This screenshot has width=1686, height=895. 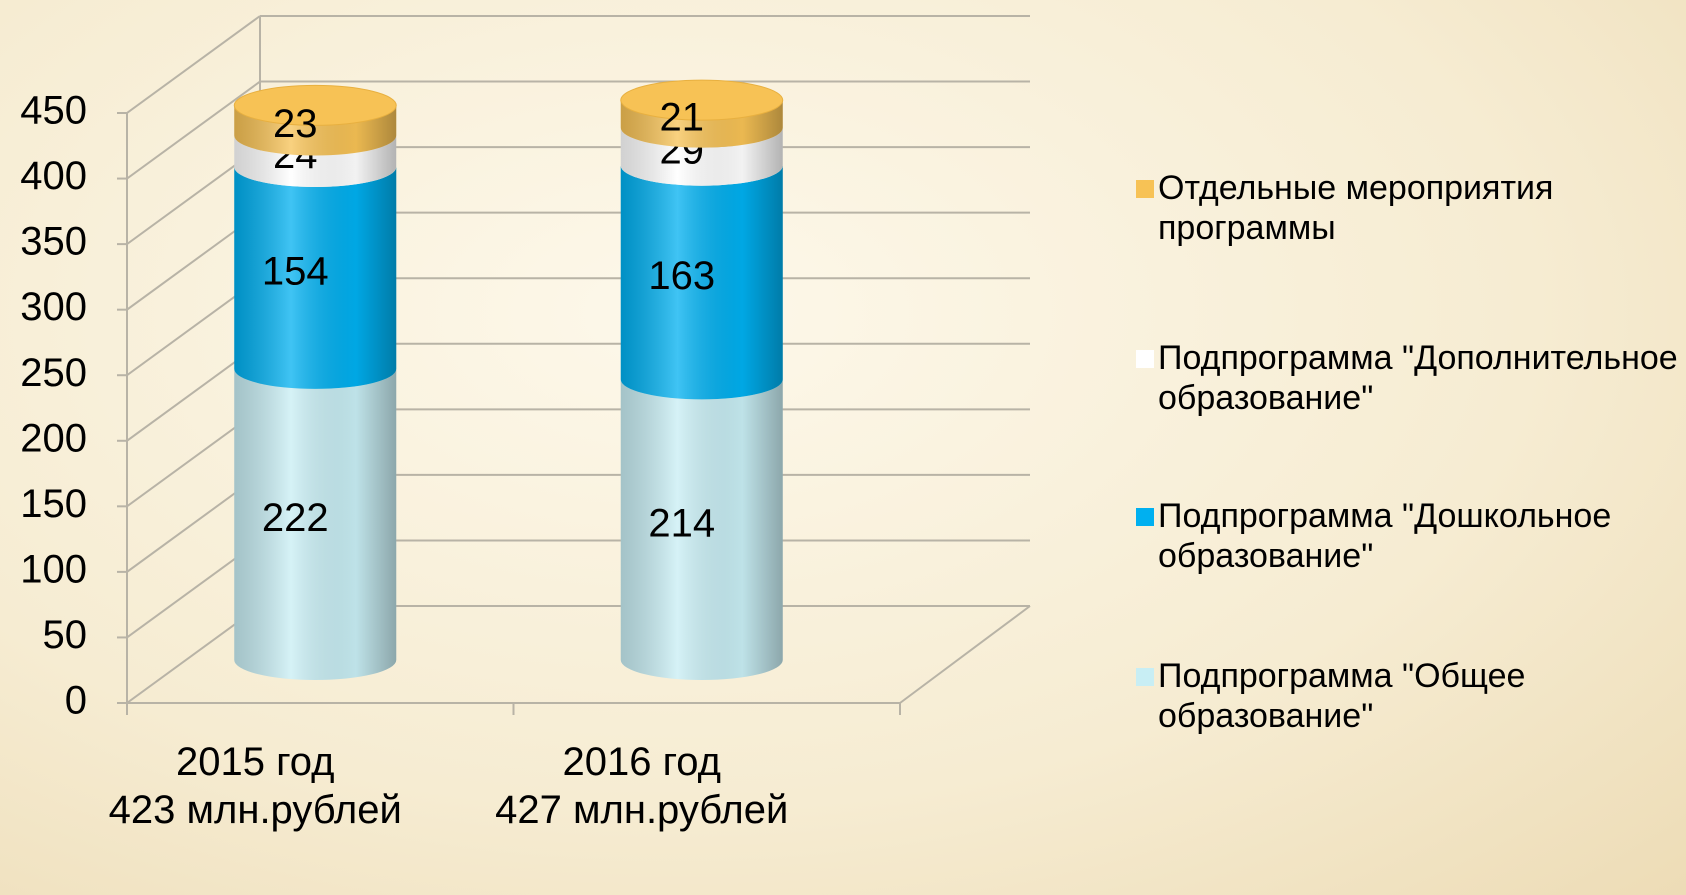 What do you see at coordinates (53, 111) in the screenshot?
I see `y-tick-label: 450` at bounding box center [53, 111].